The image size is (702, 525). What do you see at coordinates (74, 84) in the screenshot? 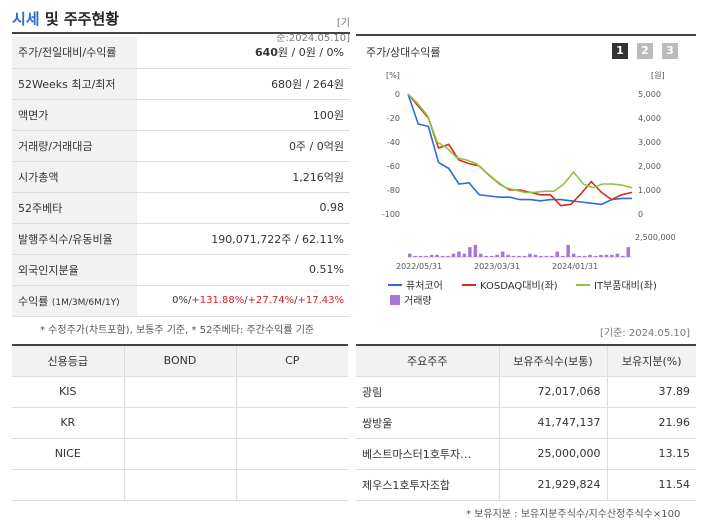
I see `row-label: 52Weeks 최고/최저` at bounding box center [74, 84].